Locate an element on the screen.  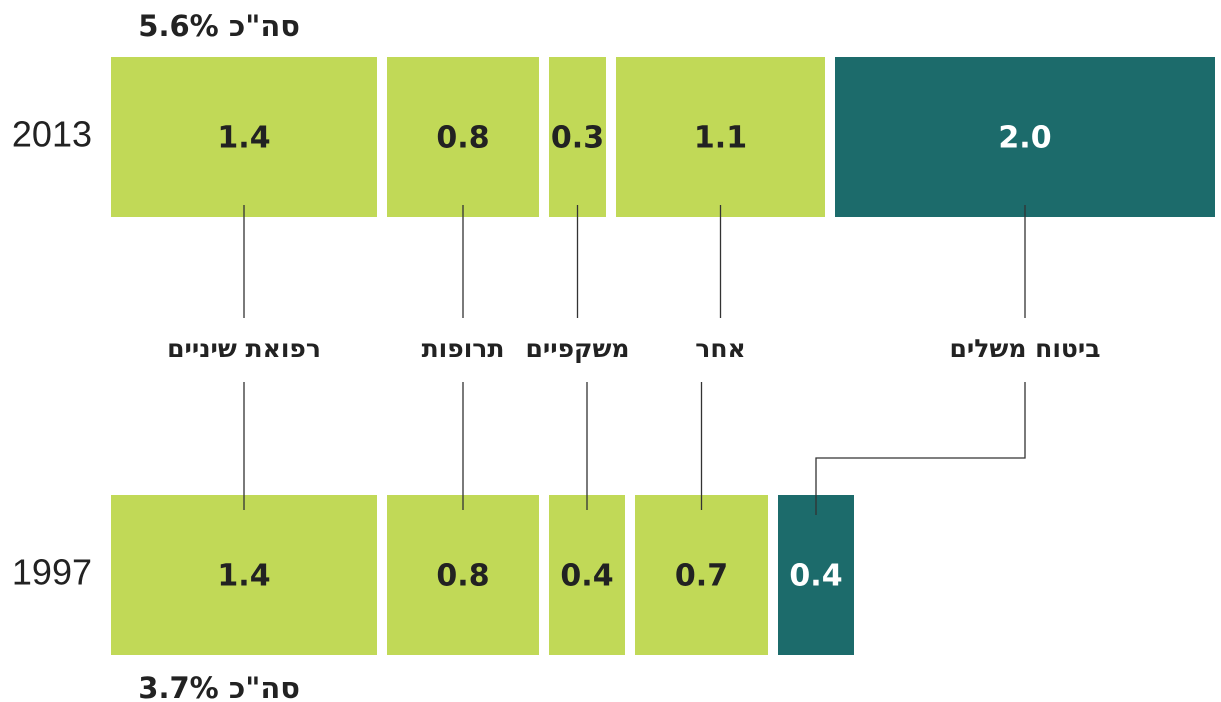
total-label: סה"כ 5.6% is located at coordinates (219, 26).